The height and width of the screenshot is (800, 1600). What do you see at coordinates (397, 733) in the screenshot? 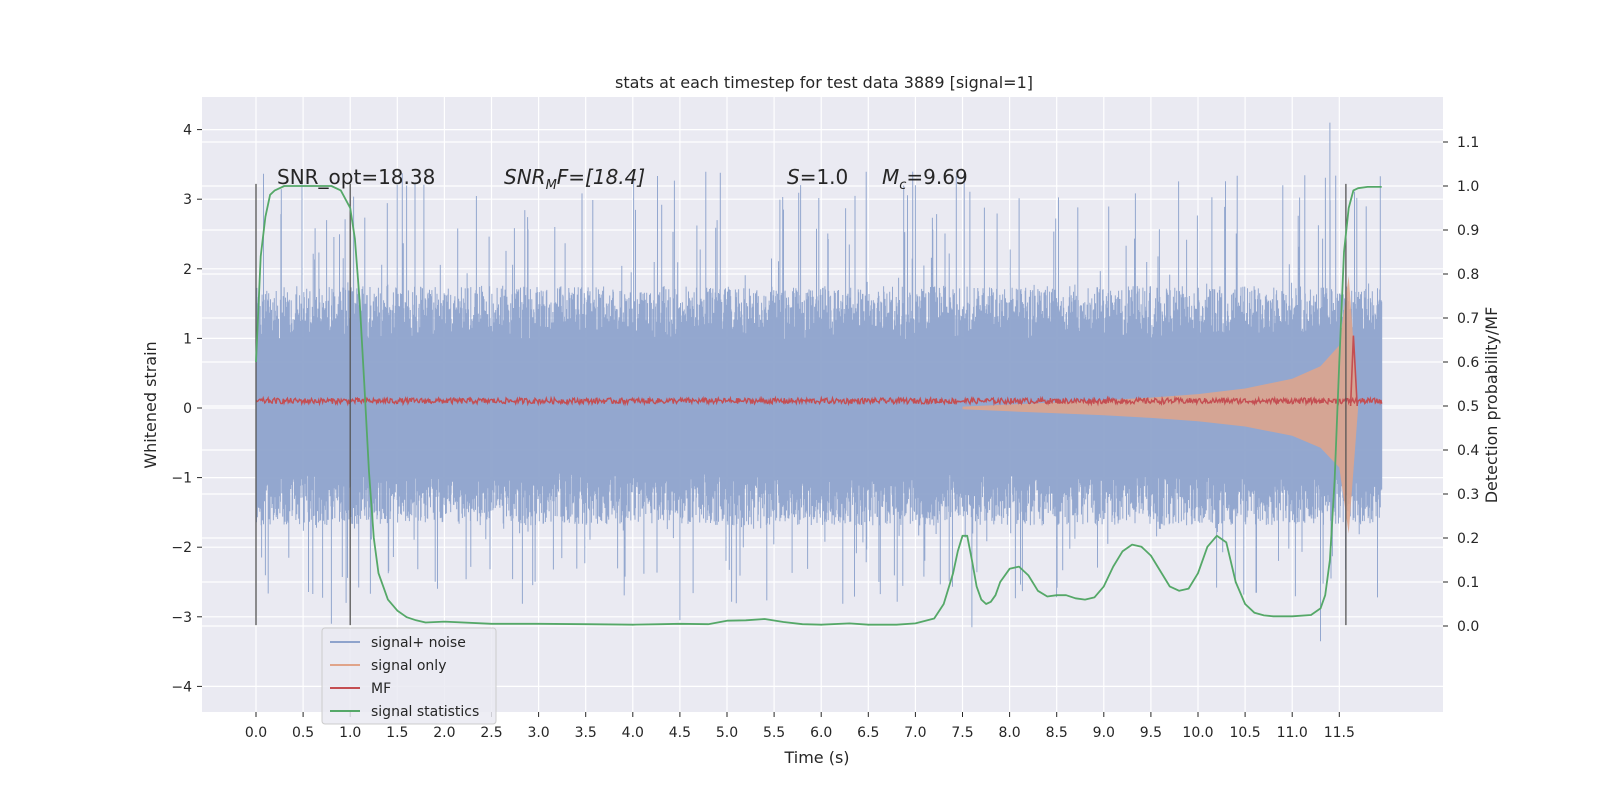
I see `x-tick-label: 1.5` at bounding box center [397, 733].